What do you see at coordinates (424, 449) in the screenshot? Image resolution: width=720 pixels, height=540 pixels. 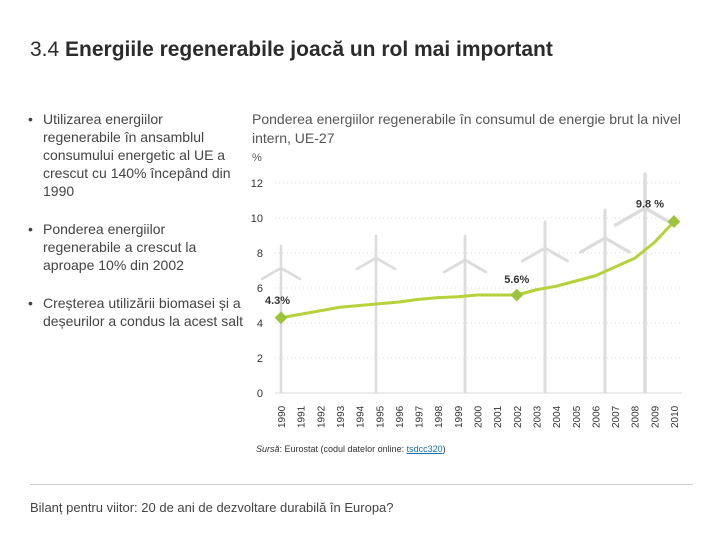 I see `source-link: tsdcc320` at bounding box center [424, 449].